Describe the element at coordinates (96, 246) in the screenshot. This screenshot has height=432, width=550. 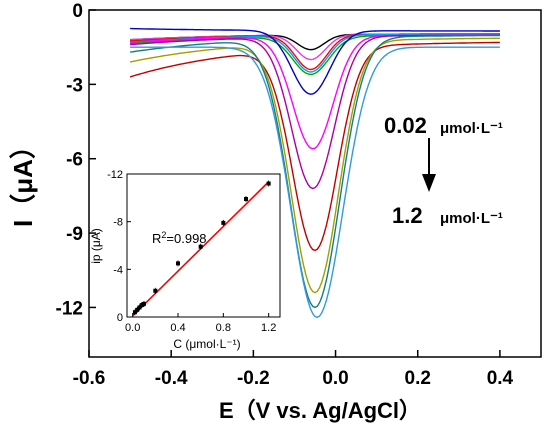
I see `inset-y-axis-title: ip (μA)` at that location.